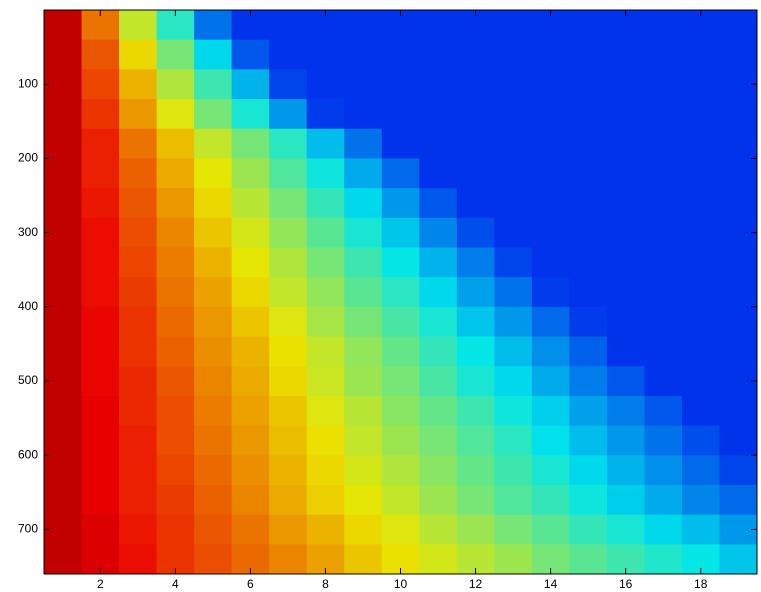 This screenshot has height=592, width=761. Describe the element at coordinates (325, 584) in the screenshot. I see `x-tick-label: 8` at that location.